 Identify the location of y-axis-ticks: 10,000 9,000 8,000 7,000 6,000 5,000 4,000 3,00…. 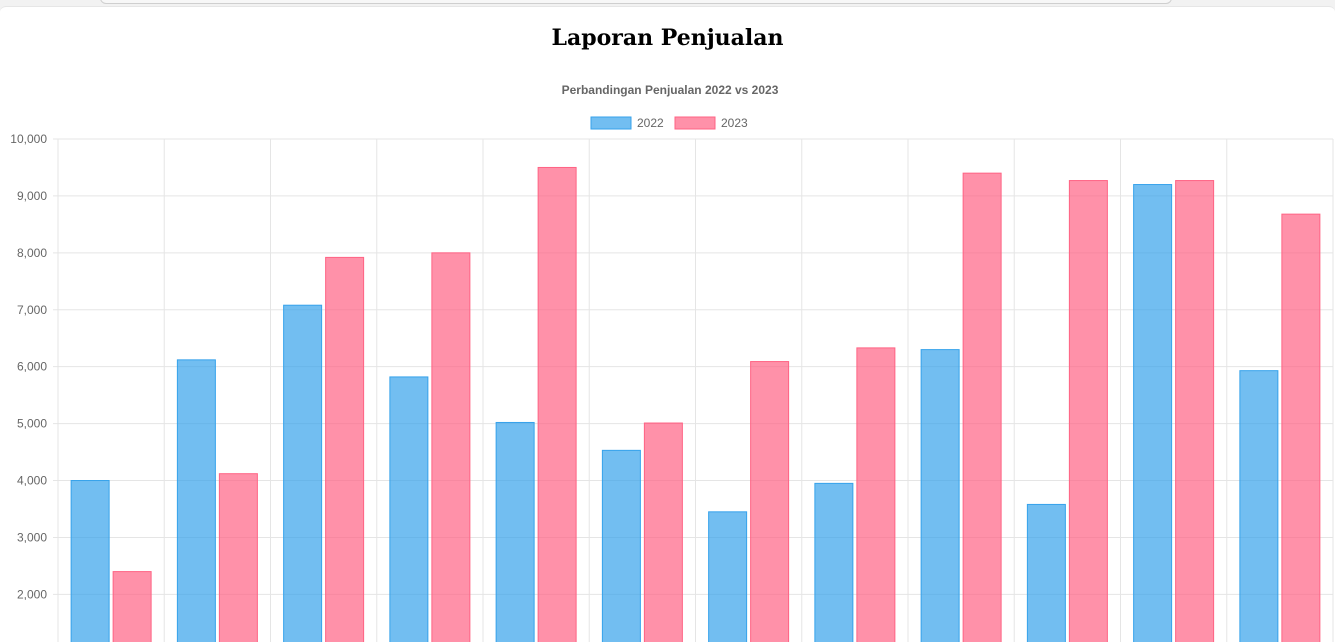
(28, 366).